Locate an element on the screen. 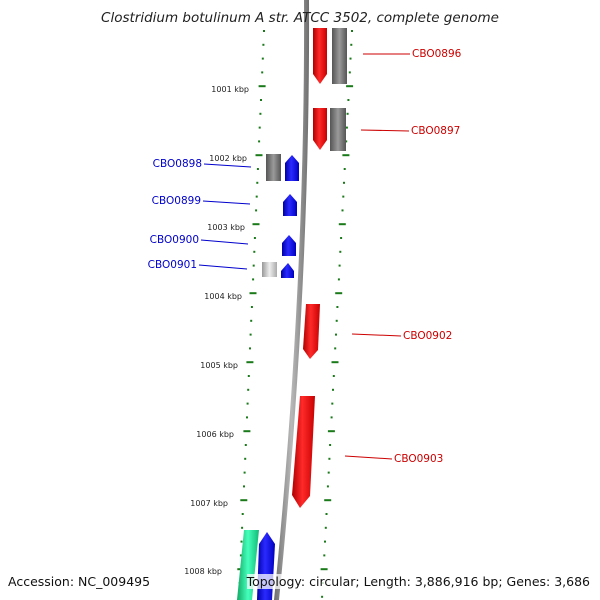 The height and width of the screenshot is (600, 600). sequence-backbone is located at coordinates (292, 300).